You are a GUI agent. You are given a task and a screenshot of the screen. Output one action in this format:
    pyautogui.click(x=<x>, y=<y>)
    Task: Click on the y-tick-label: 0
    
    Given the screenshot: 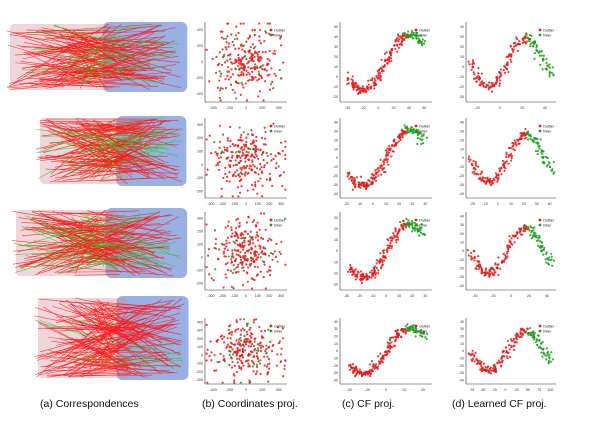 What is the action you would take?
    pyautogui.click(x=463, y=158)
    